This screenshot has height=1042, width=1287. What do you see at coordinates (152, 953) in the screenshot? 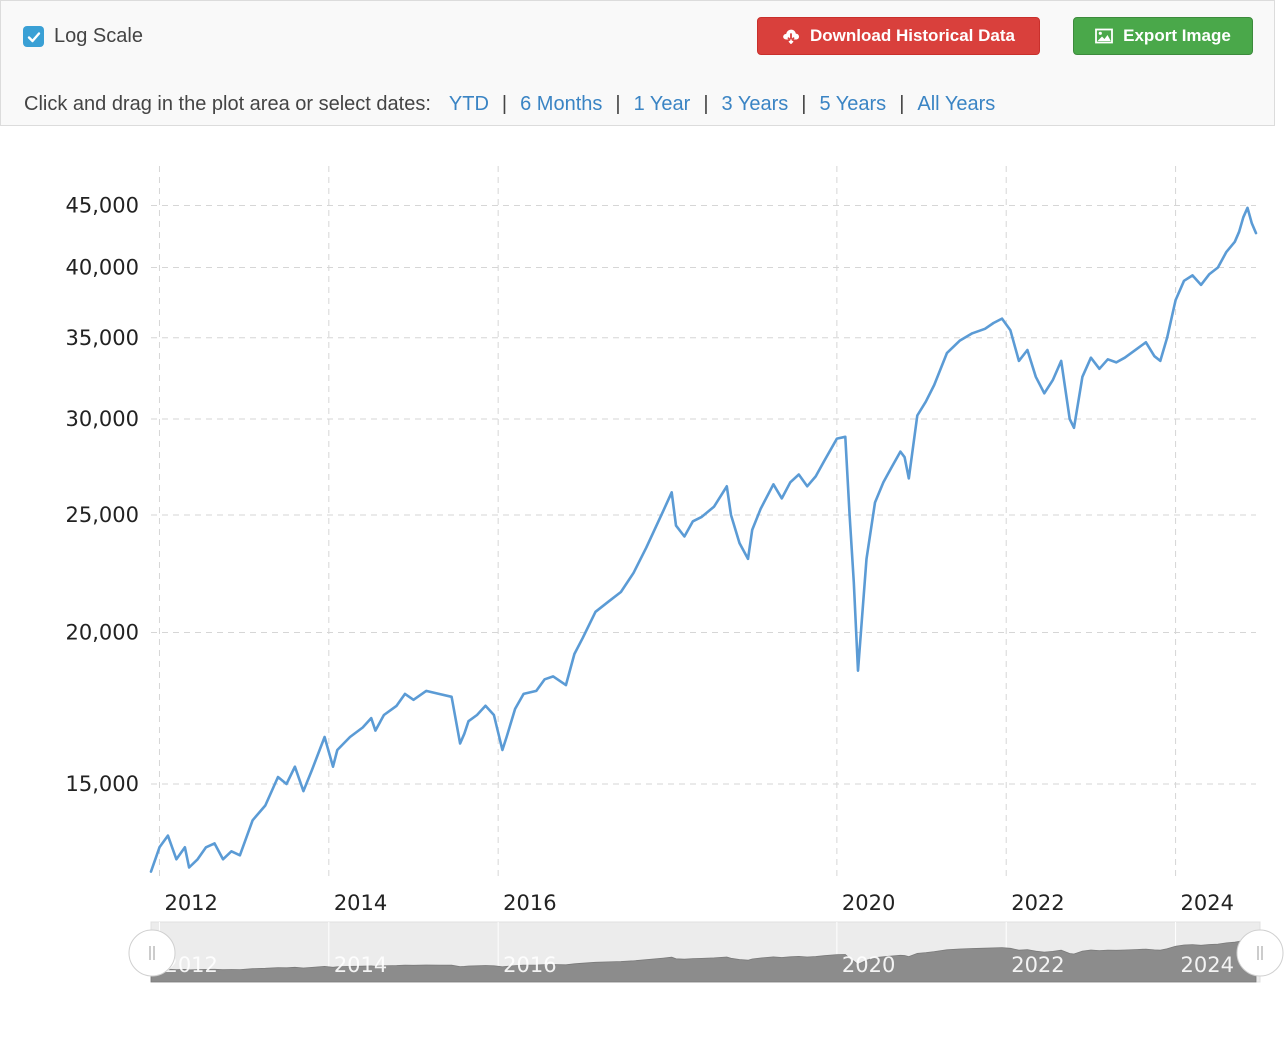
I see `navigator-handle-left` at bounding box center [152, 953].